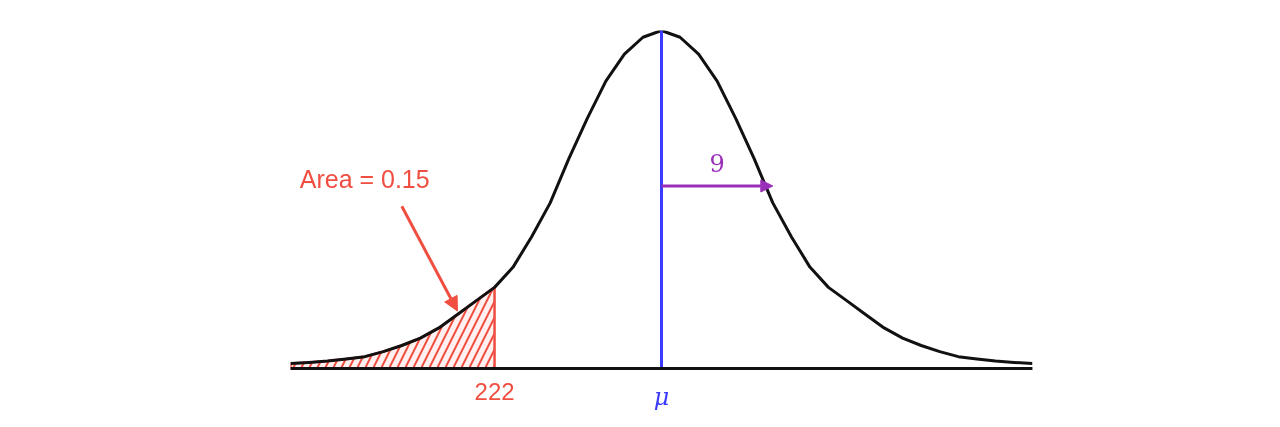 Image resolution: width=1280 pixels, height=427 pixels. I want to click on x-tick-label: μ, so click(661, 396).